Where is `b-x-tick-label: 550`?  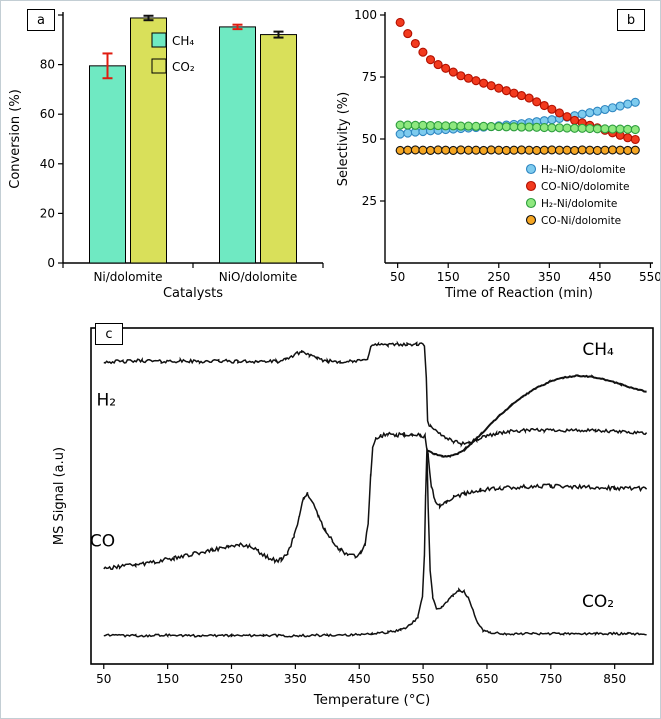 b-x-tick-label: 550 is located at coordinates (650, 277).